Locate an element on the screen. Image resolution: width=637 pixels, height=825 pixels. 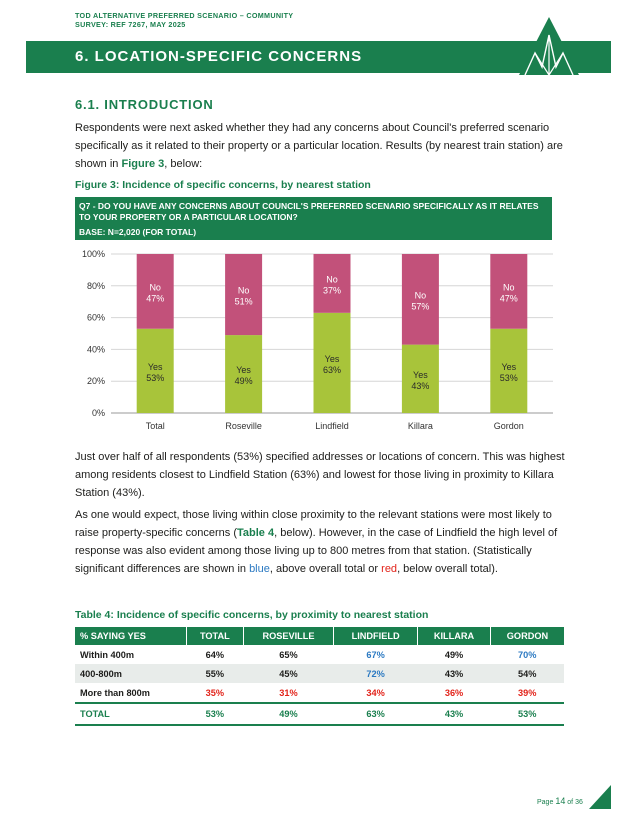
y-tick-label: 0% is located at coordinates (98, 413).